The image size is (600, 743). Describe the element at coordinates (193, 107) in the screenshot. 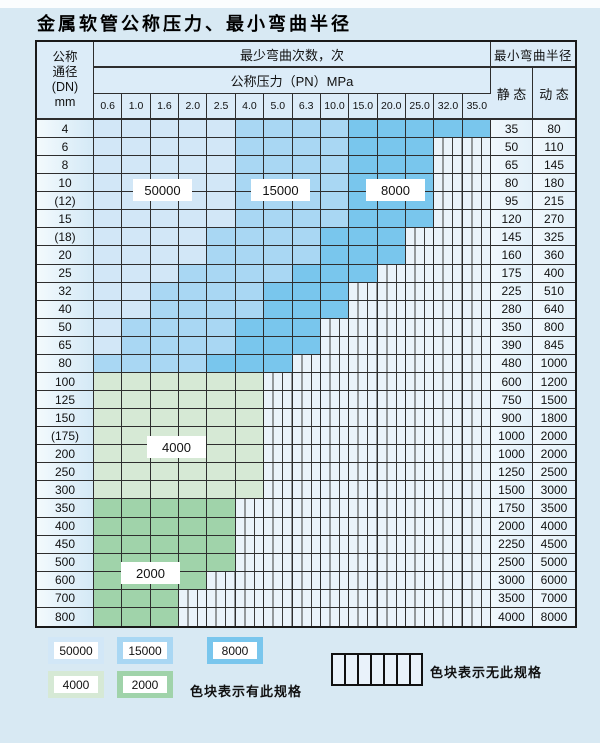

I see `pressure-tick: 2.0` at that location.